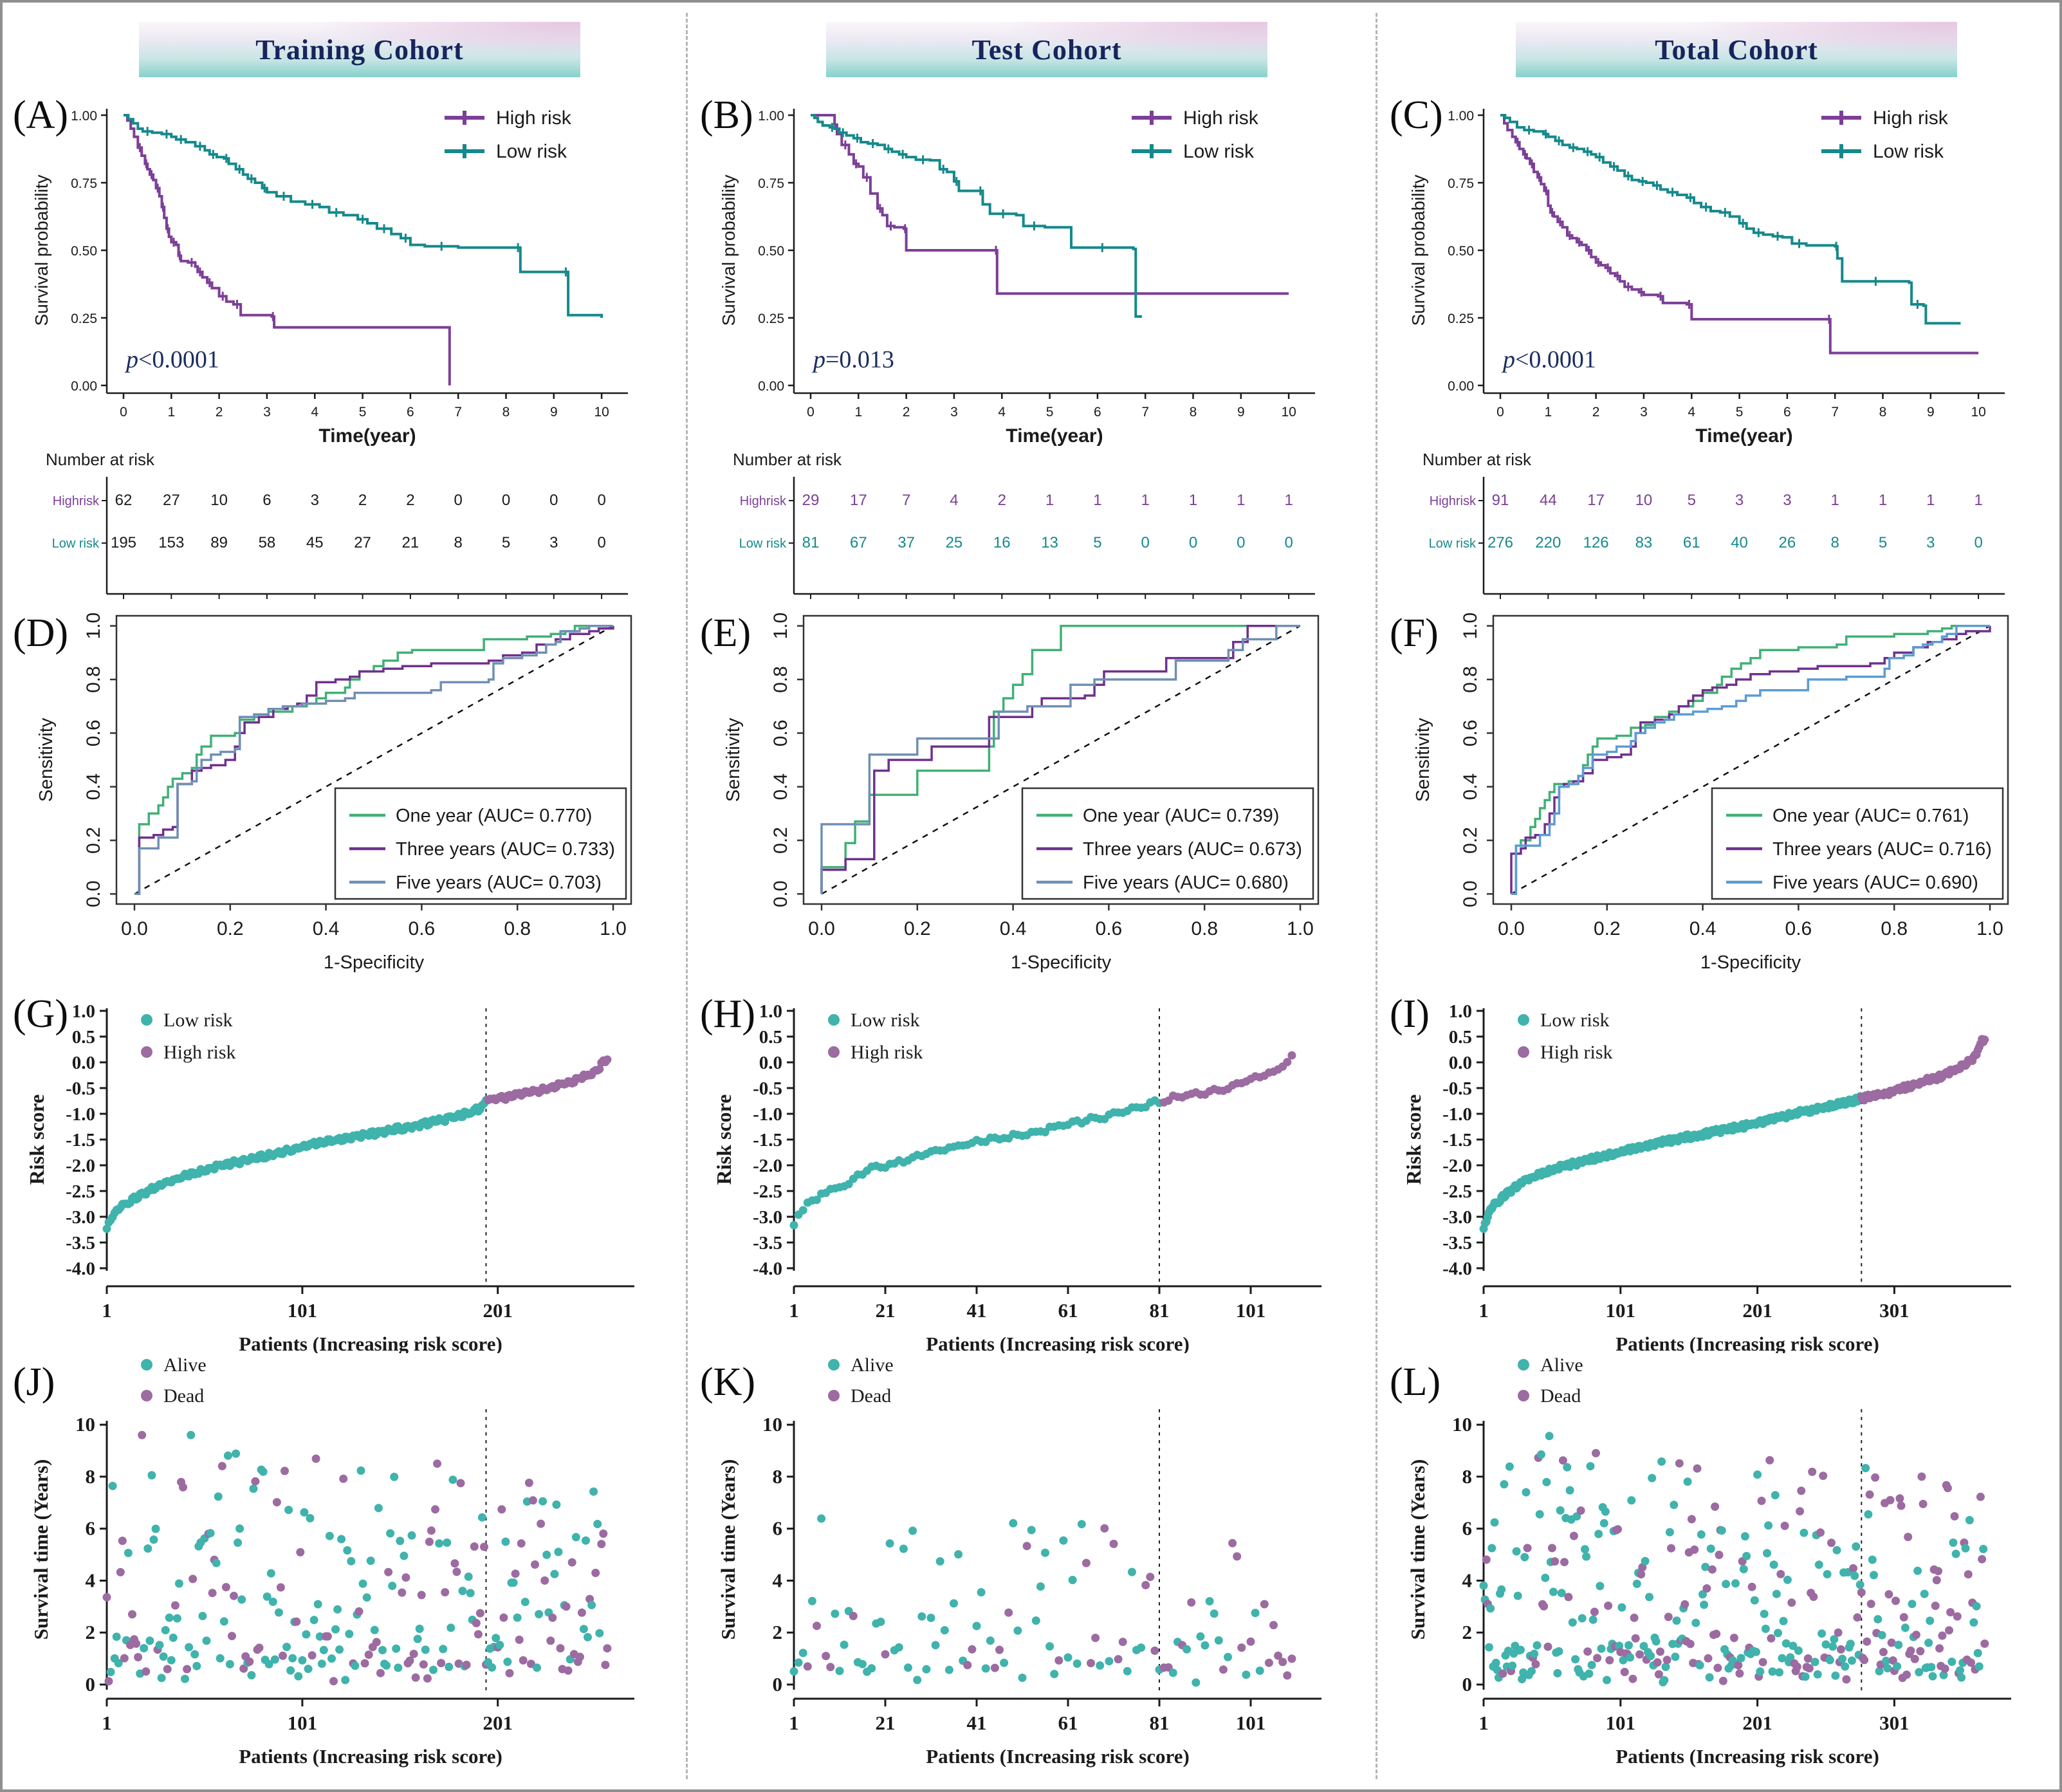  I want to click on svg-text: 40, so click(1739, 542).